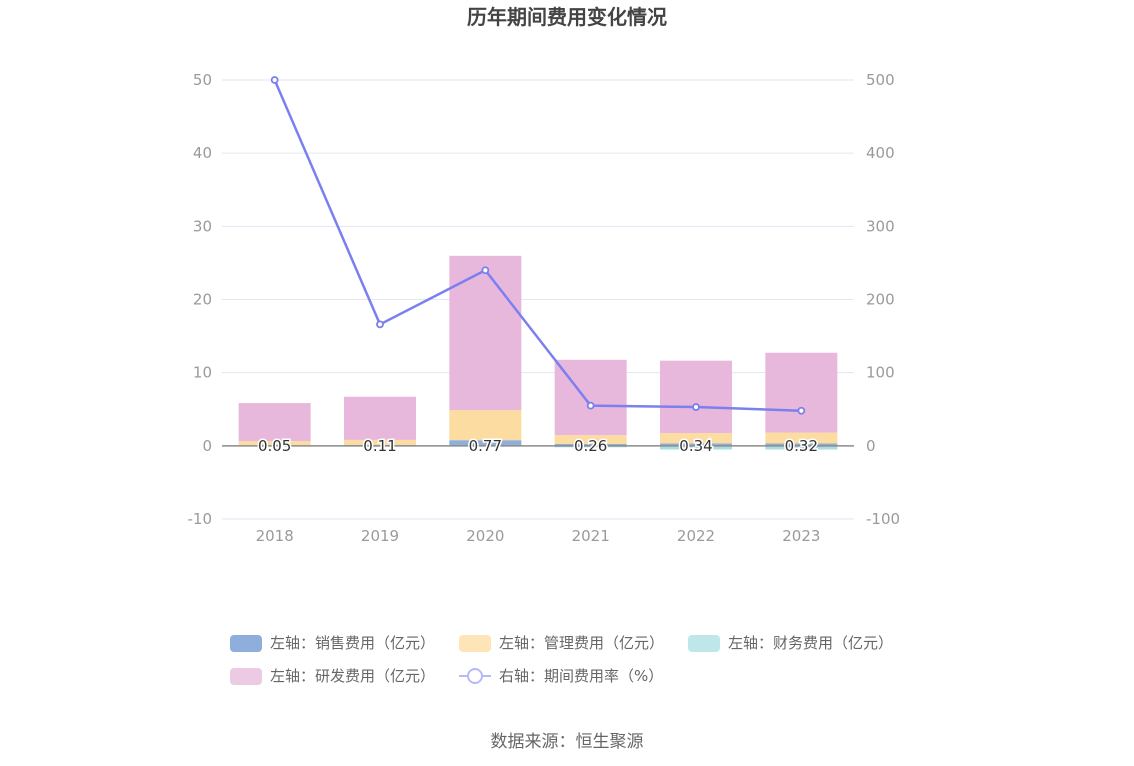  I want to click on x-tick-label: 2022, so click(696, 536).